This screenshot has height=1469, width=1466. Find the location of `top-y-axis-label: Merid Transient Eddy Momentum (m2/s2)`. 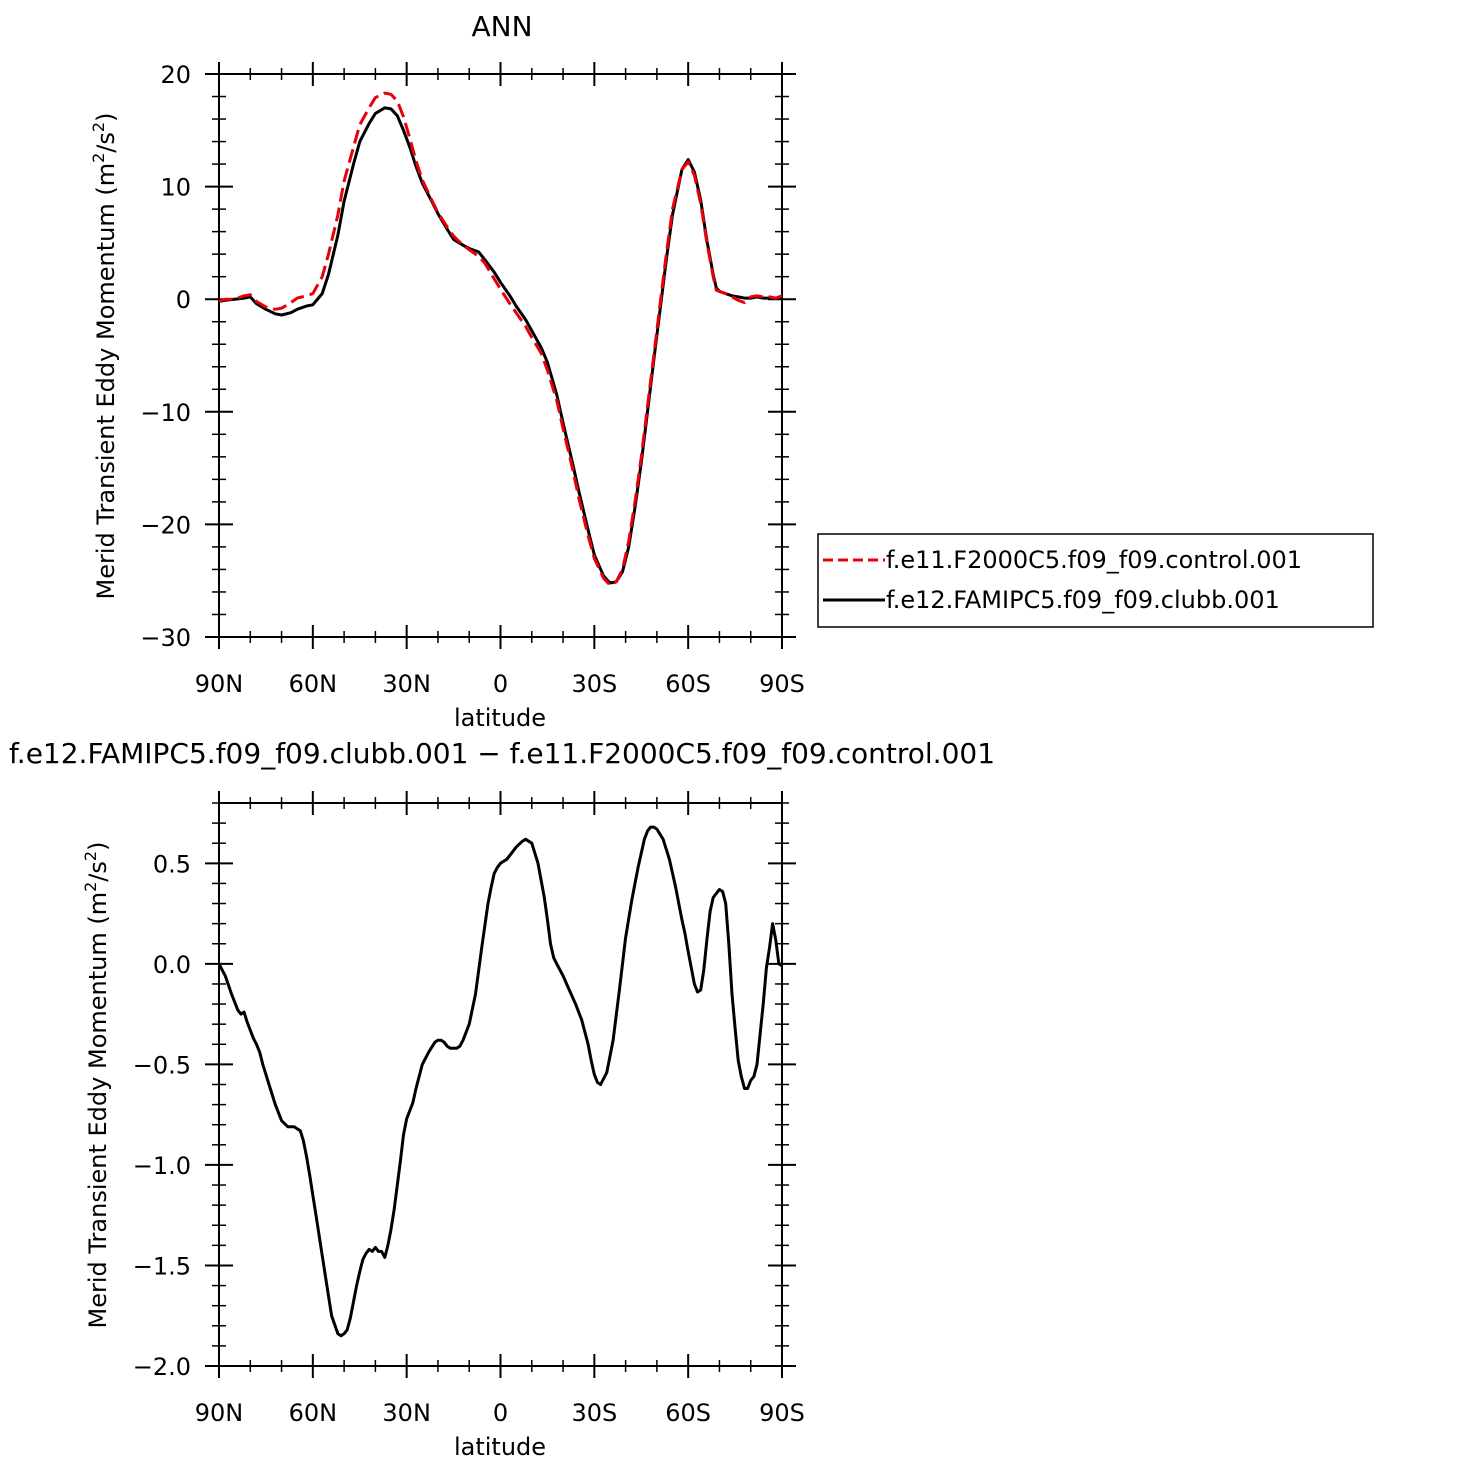

top-y-axis-label: Merid Transient Eddy Momentum (m2/s2) is located at coordinates (104, 356).